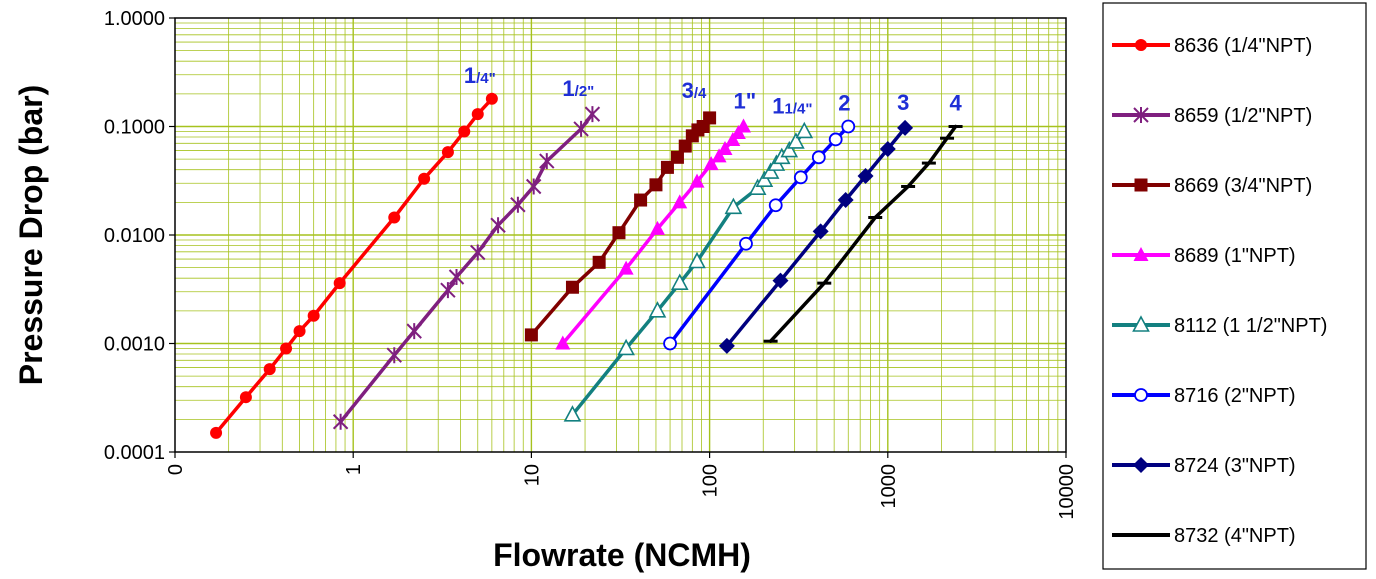 This screenshot has height=579, width=1376. Describe the element at coordinates (585, 91) in the screenshot. I see `pipe-size-fraction: /2"` at that location.